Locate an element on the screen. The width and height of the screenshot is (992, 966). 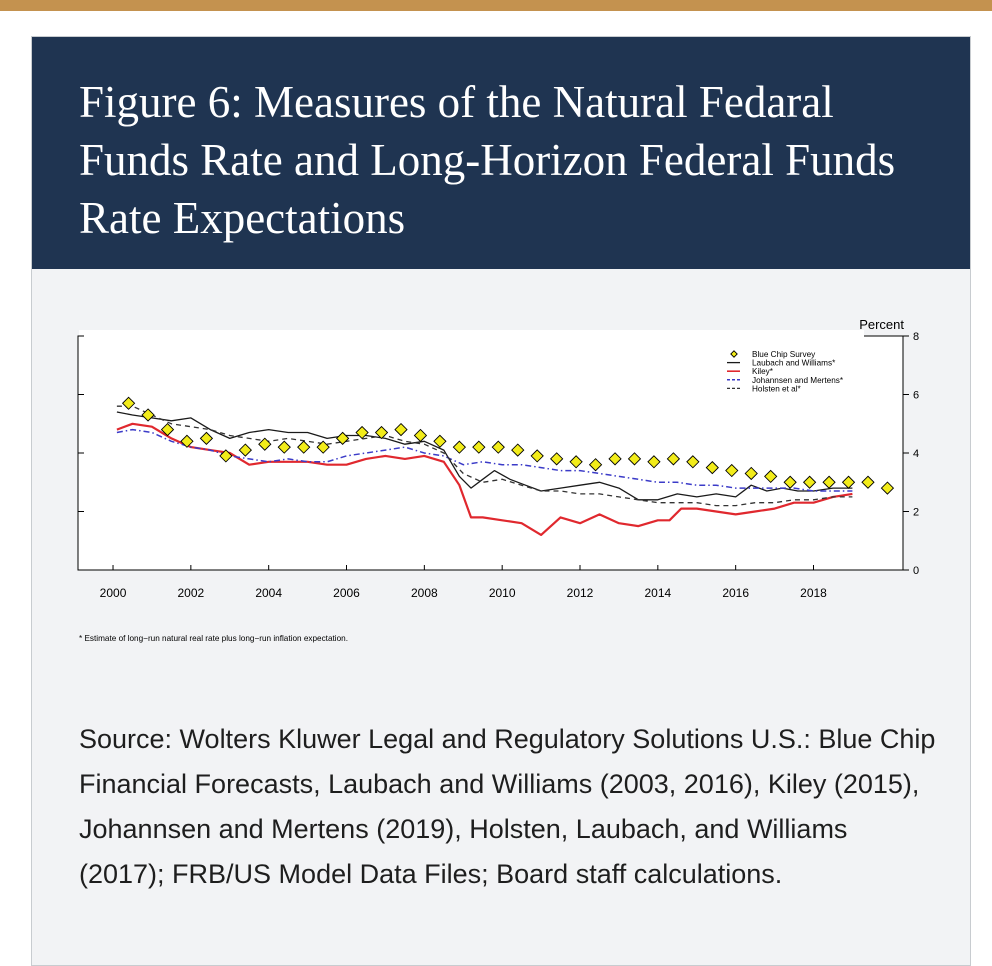
legend-marker is located at coordinates (734, 354).